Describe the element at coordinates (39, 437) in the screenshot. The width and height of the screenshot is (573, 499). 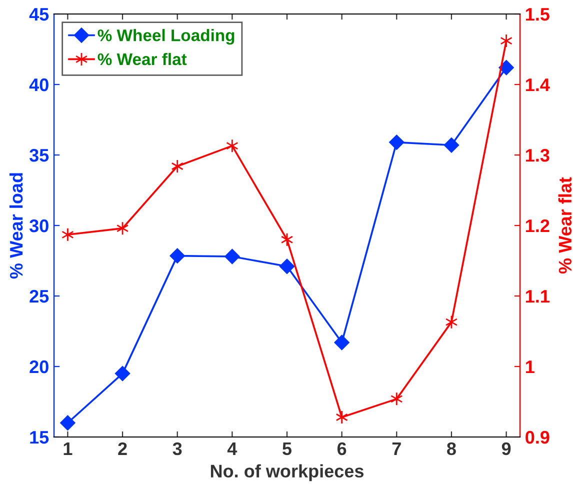
I see `y-tick-label: 15` at that location.